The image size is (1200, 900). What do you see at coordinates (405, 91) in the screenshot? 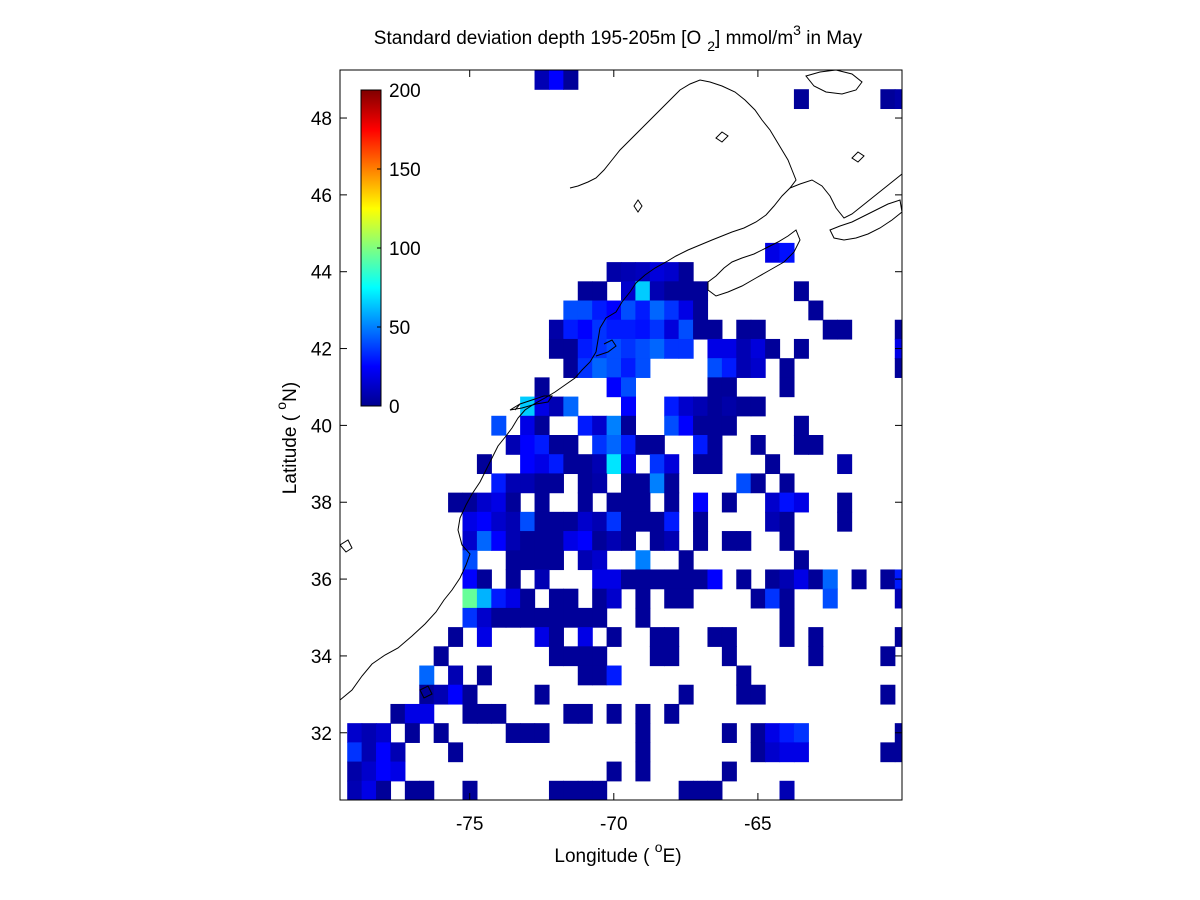
I see `colorbar-tick-label: 200` at bounding box center [405, 91].